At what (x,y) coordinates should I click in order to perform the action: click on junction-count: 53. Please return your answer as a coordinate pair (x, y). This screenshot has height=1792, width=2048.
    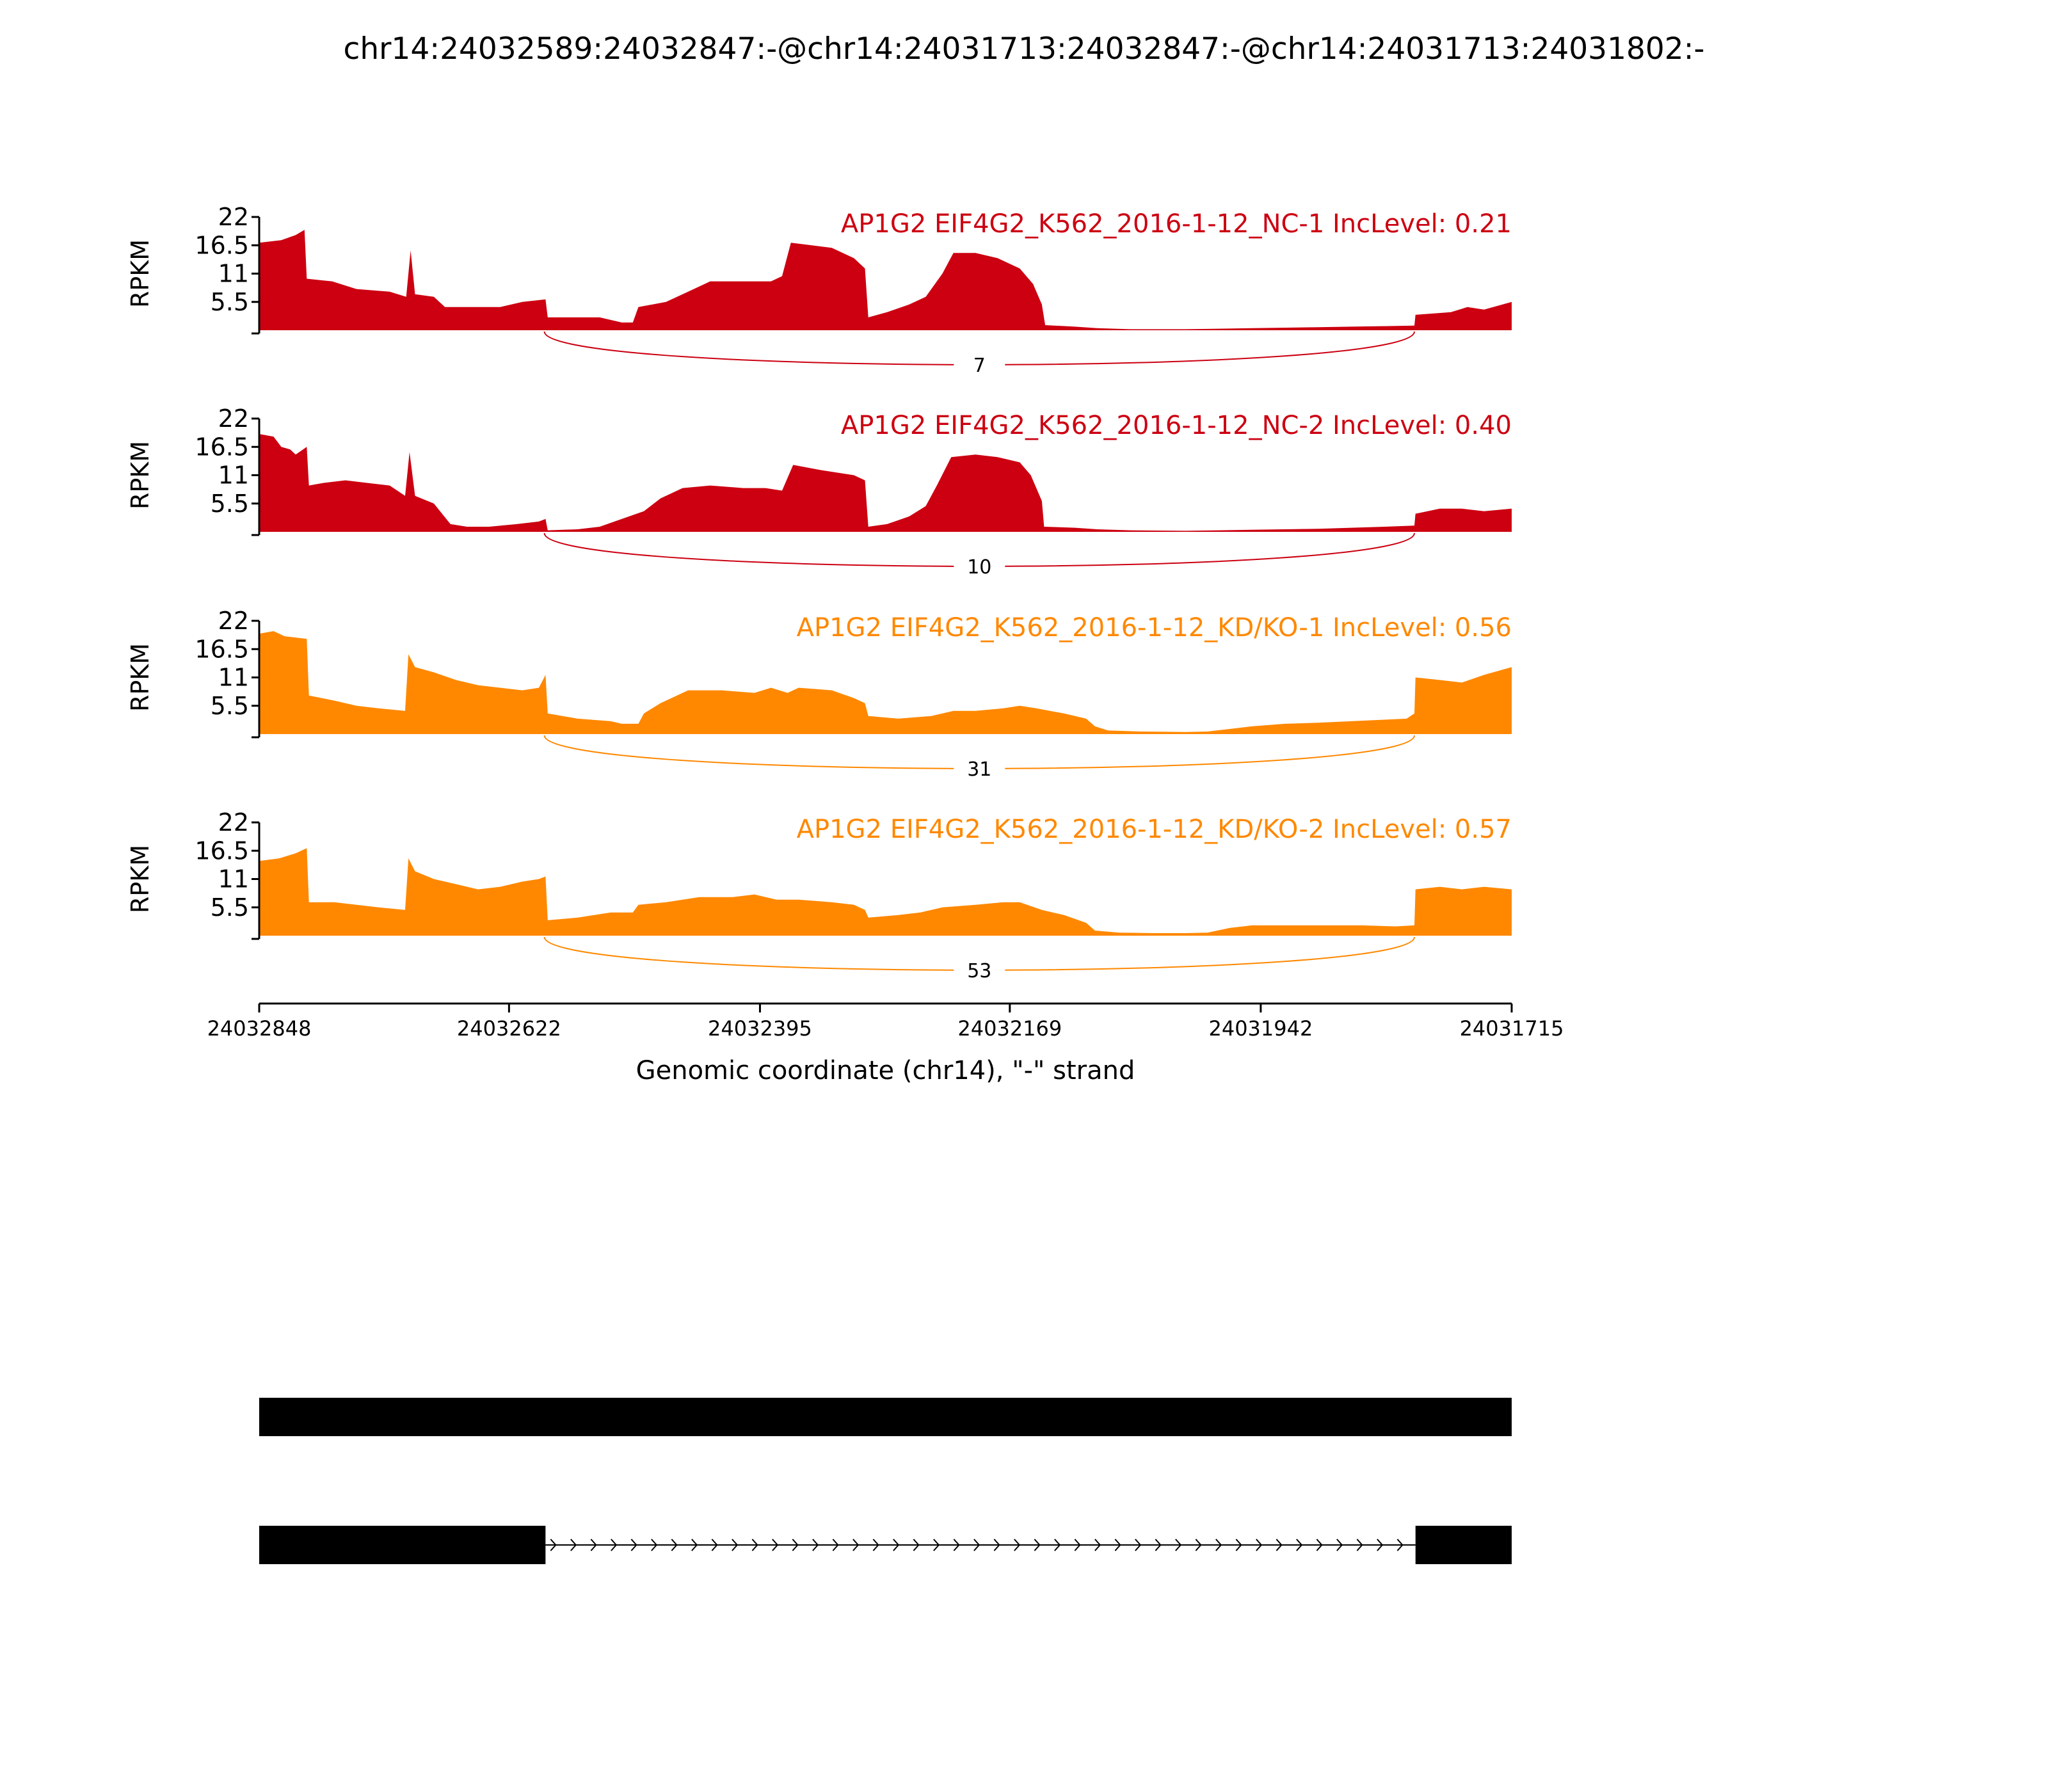
    Looking at the image, I should click on (979, 971).